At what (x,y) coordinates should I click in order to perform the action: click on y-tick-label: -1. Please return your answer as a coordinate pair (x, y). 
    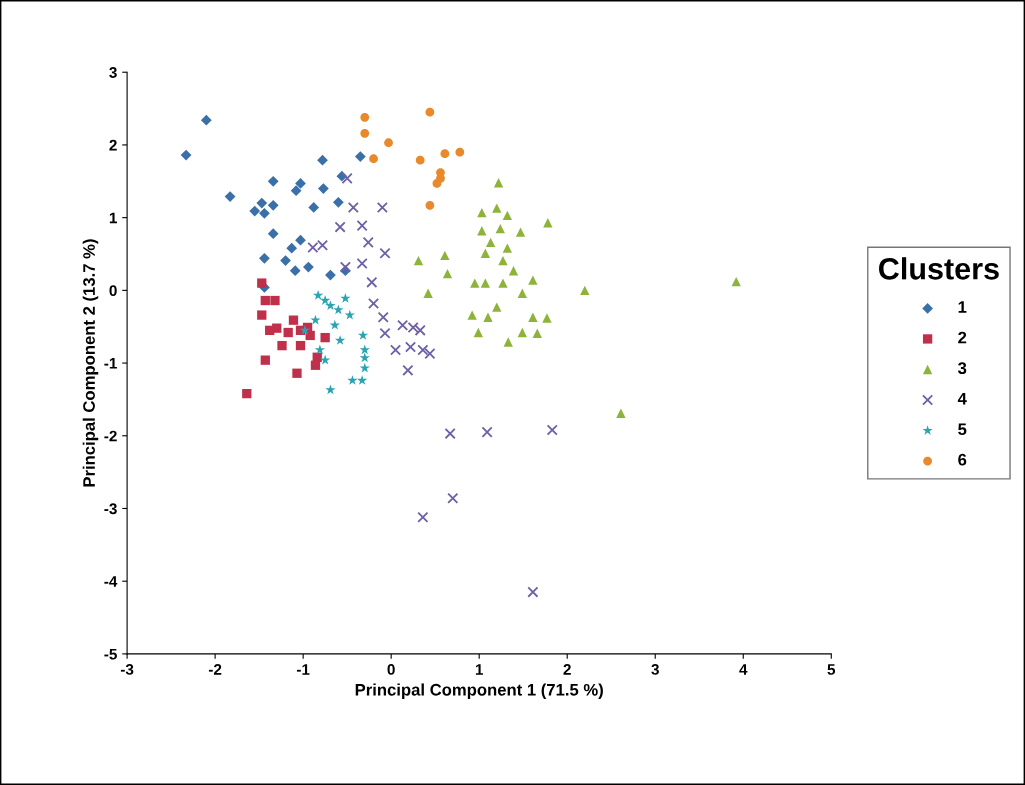
    Looking at the image, I should click on (110, 363).